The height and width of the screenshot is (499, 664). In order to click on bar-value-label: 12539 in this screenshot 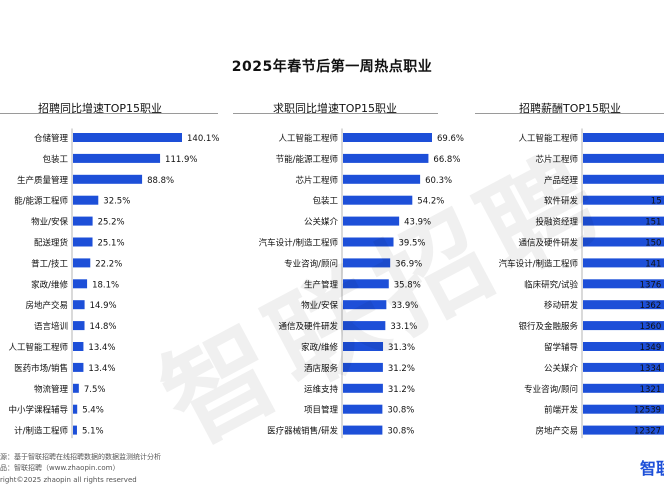, I will do `click(647, 411)`.